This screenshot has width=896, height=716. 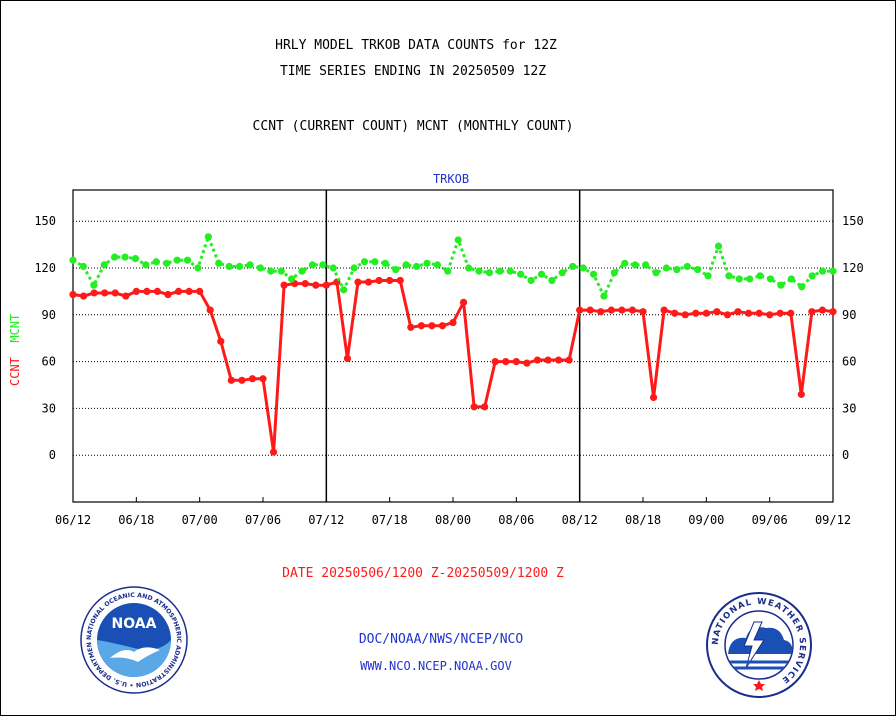 What do you see at coordinates (845, 455) in the screenshot?
I see `y-tick-label-right: 0` at bounding box center [845, 455].